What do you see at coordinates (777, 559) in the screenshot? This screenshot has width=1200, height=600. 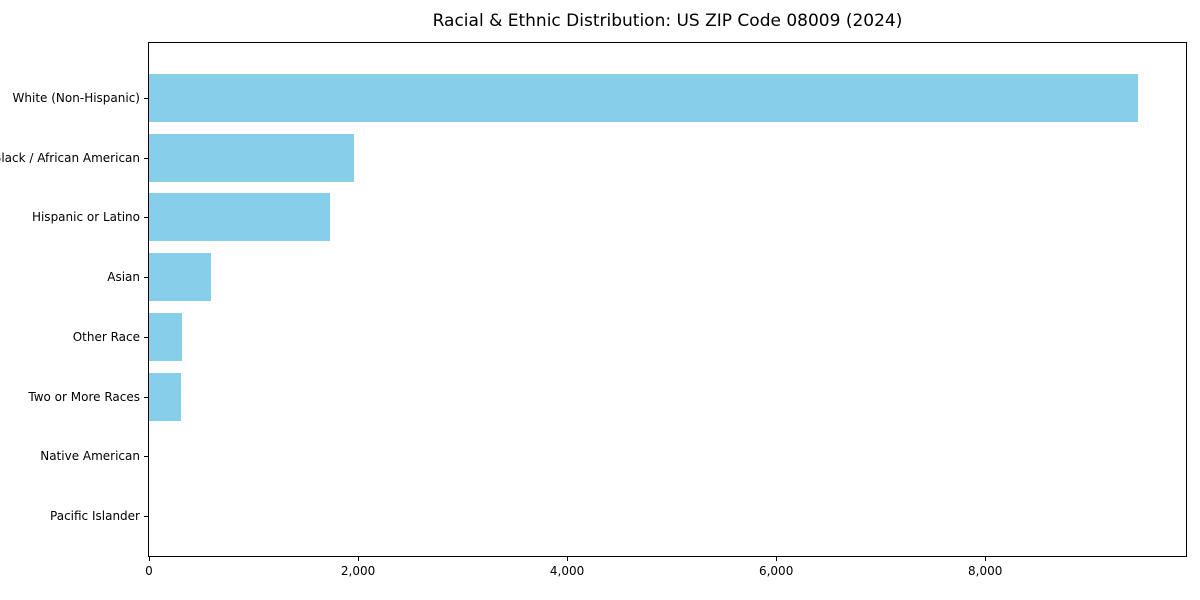 I see `x-axis-tick-6,000` at bounding box center [777, 559].